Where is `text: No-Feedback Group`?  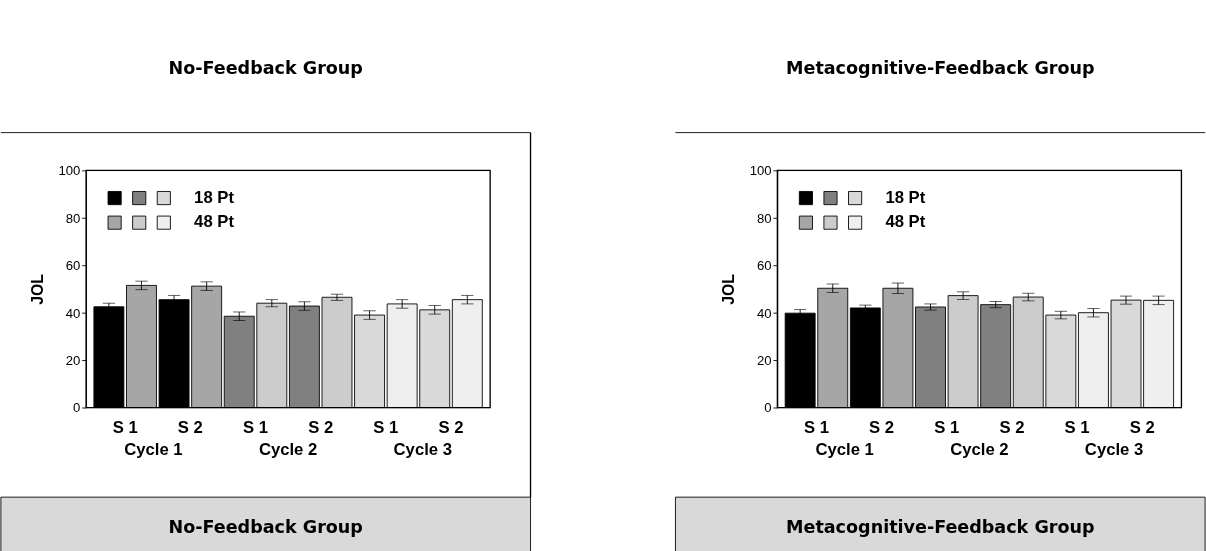 text: No-Feedback Group is located at coordinates (265, 527).